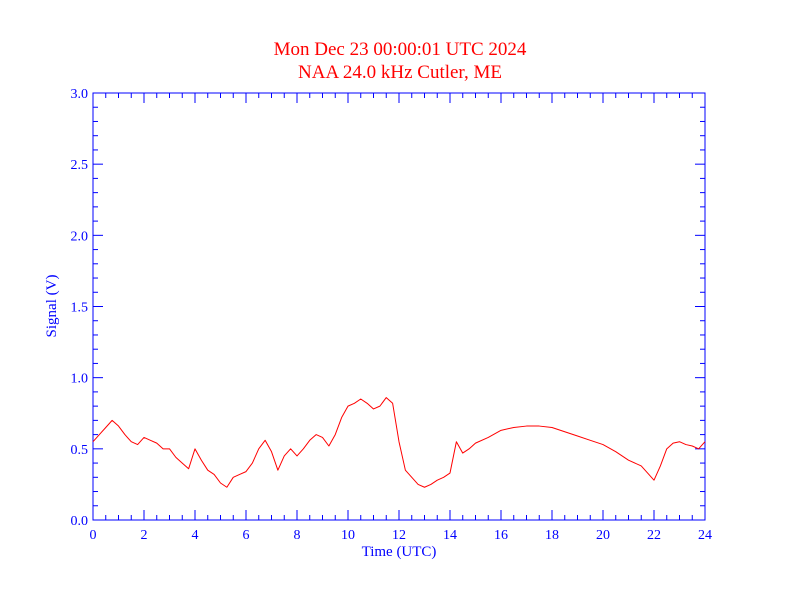 This screenshot has width=792, height=612. Describe the element at coordinates (80, 94) in the screenshot. I see `y-tick-label: 3.0` at that location.